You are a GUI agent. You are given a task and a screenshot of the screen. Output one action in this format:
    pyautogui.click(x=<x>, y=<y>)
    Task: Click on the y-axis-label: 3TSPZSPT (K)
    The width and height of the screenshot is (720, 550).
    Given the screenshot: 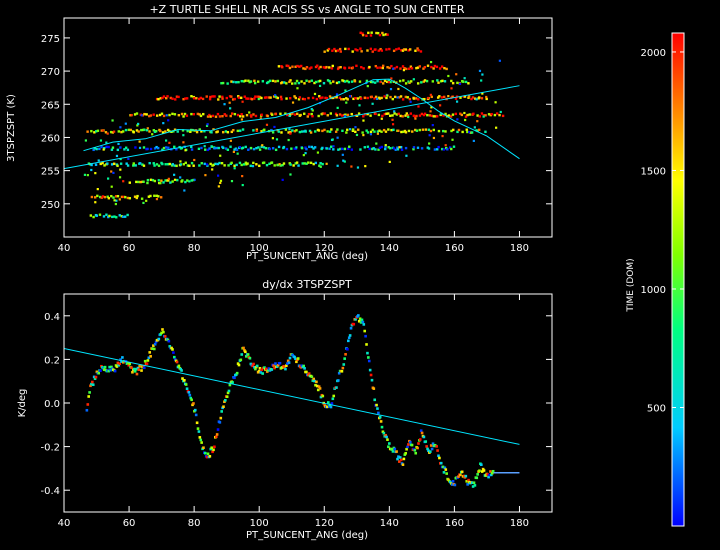 What is the action you would take?
    pyautogui.click(x=11, y=128)
    